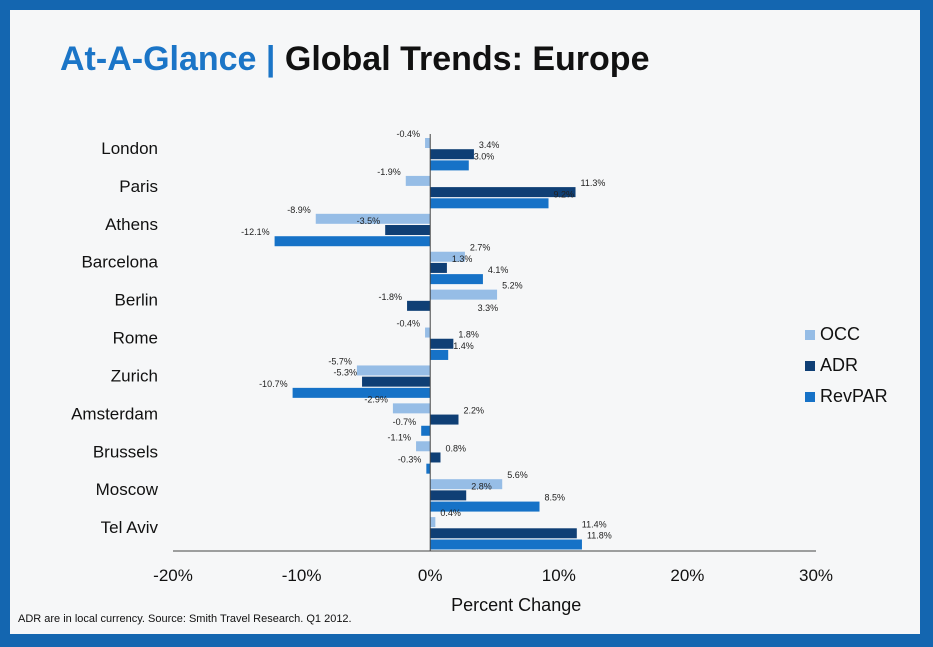  Describe the element at coordinates (410, 460) in the screenshot. I see `data-label-revpar-8: -0.3%` at that location.